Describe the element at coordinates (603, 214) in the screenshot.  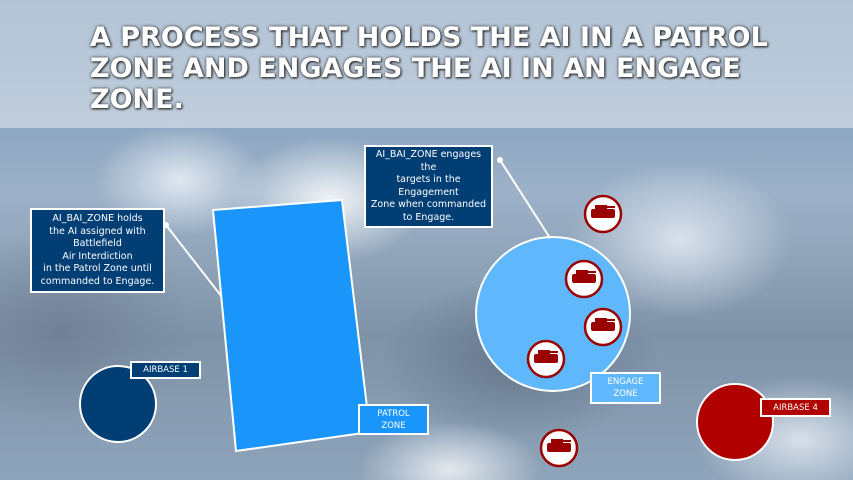
I see `target-1-tank-icon` at that location.